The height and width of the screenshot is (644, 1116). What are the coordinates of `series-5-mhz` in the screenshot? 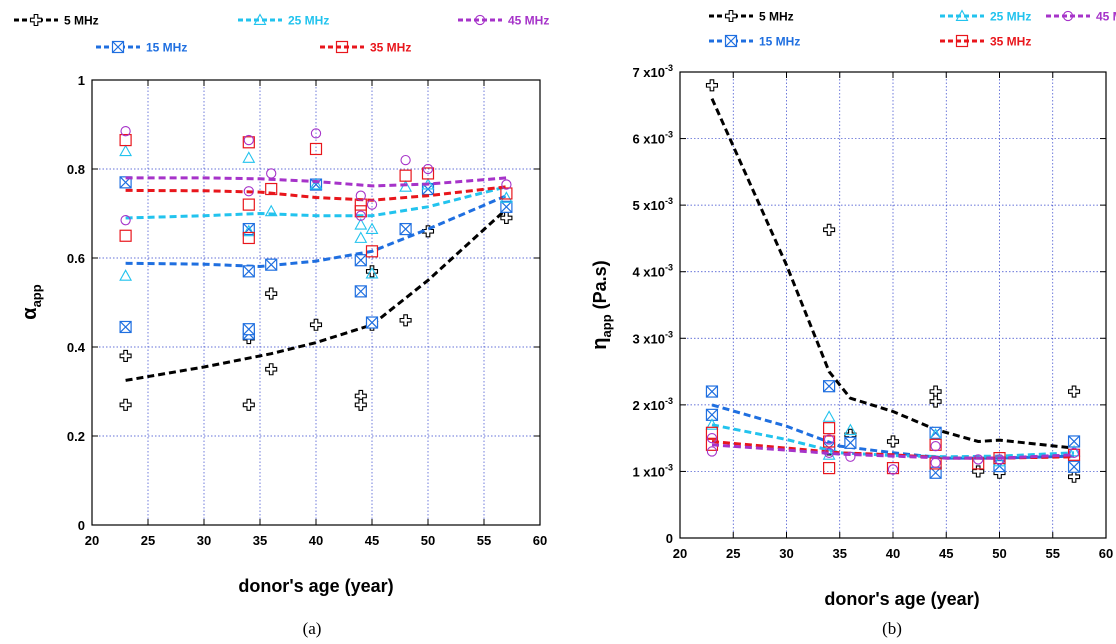 It's located at (316, 309).